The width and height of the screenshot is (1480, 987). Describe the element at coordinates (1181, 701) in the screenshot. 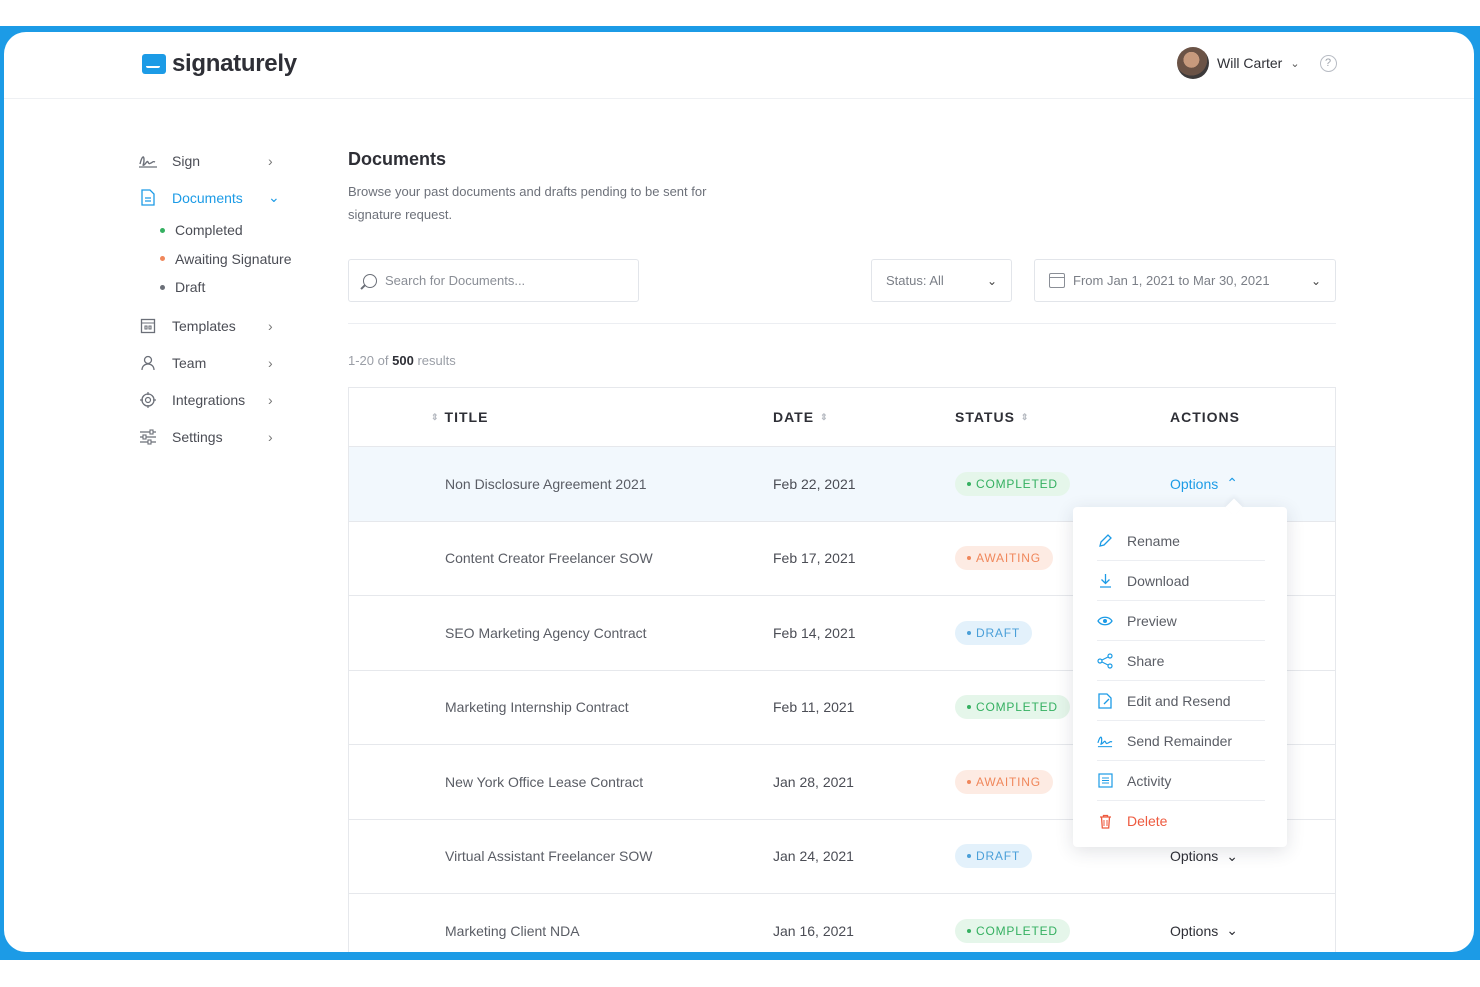

I see `menu-item-edit-resend: Edit and Resend` at that location.